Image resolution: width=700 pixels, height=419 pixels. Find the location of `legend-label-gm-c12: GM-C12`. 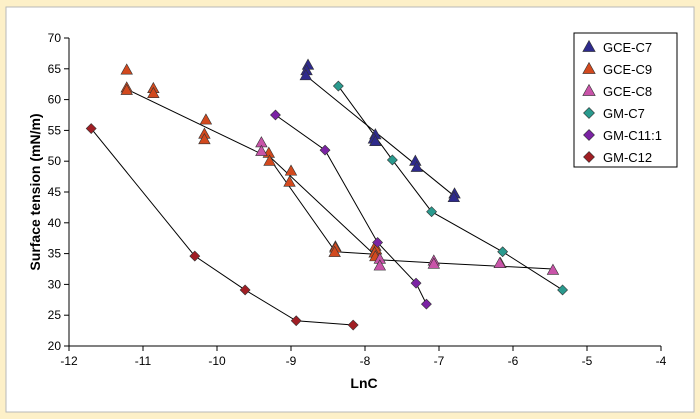

legend-label-gm-c12: GM-C12 is located at coordinates (627, 157).